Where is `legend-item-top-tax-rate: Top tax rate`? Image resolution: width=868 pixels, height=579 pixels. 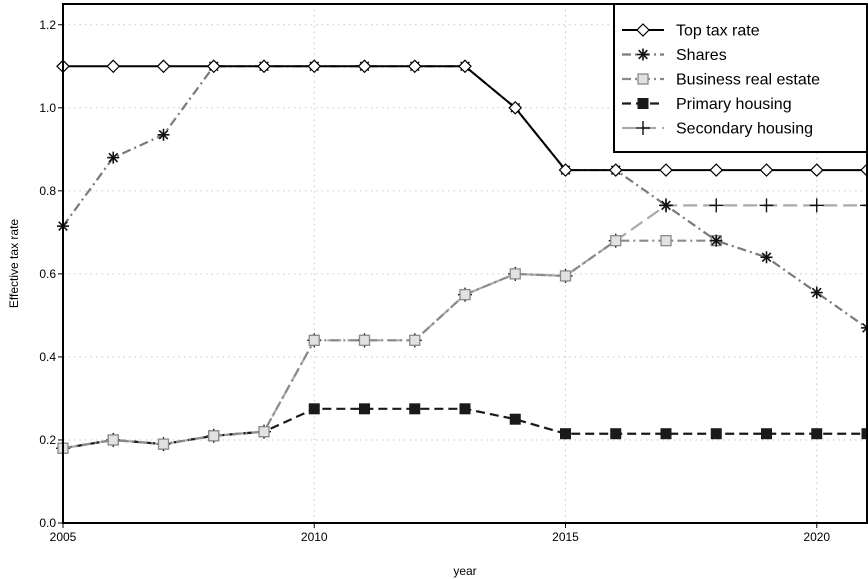 legend-item-top-tax-rate: Top tax rate is located at coordinates (691, 31).